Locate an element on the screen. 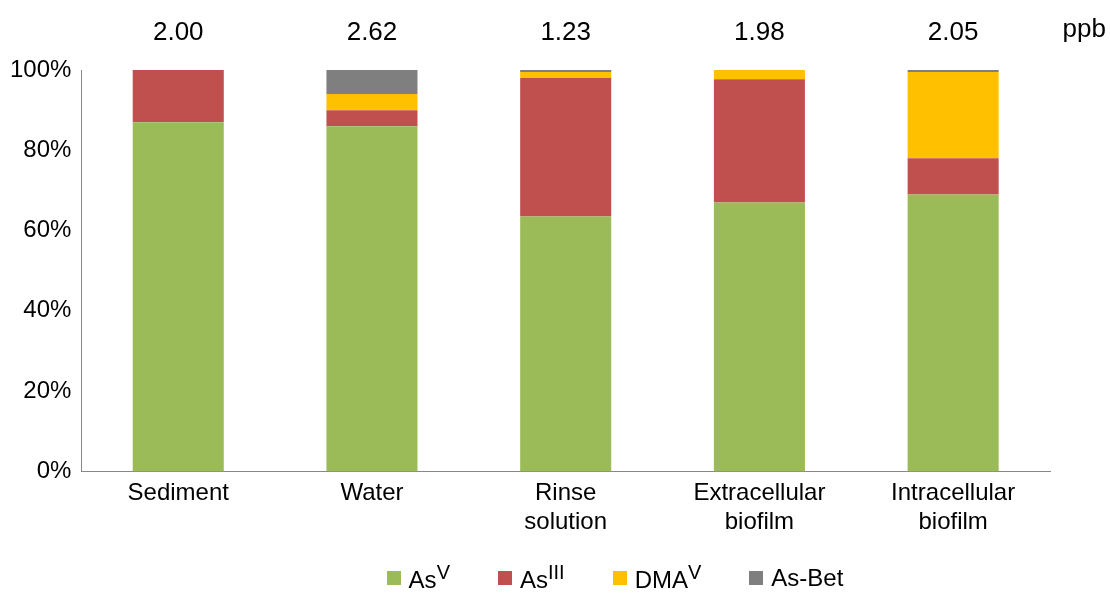 The image size is (1110, 597). legend-label: As-Bet is located at coordinates (807, 577).